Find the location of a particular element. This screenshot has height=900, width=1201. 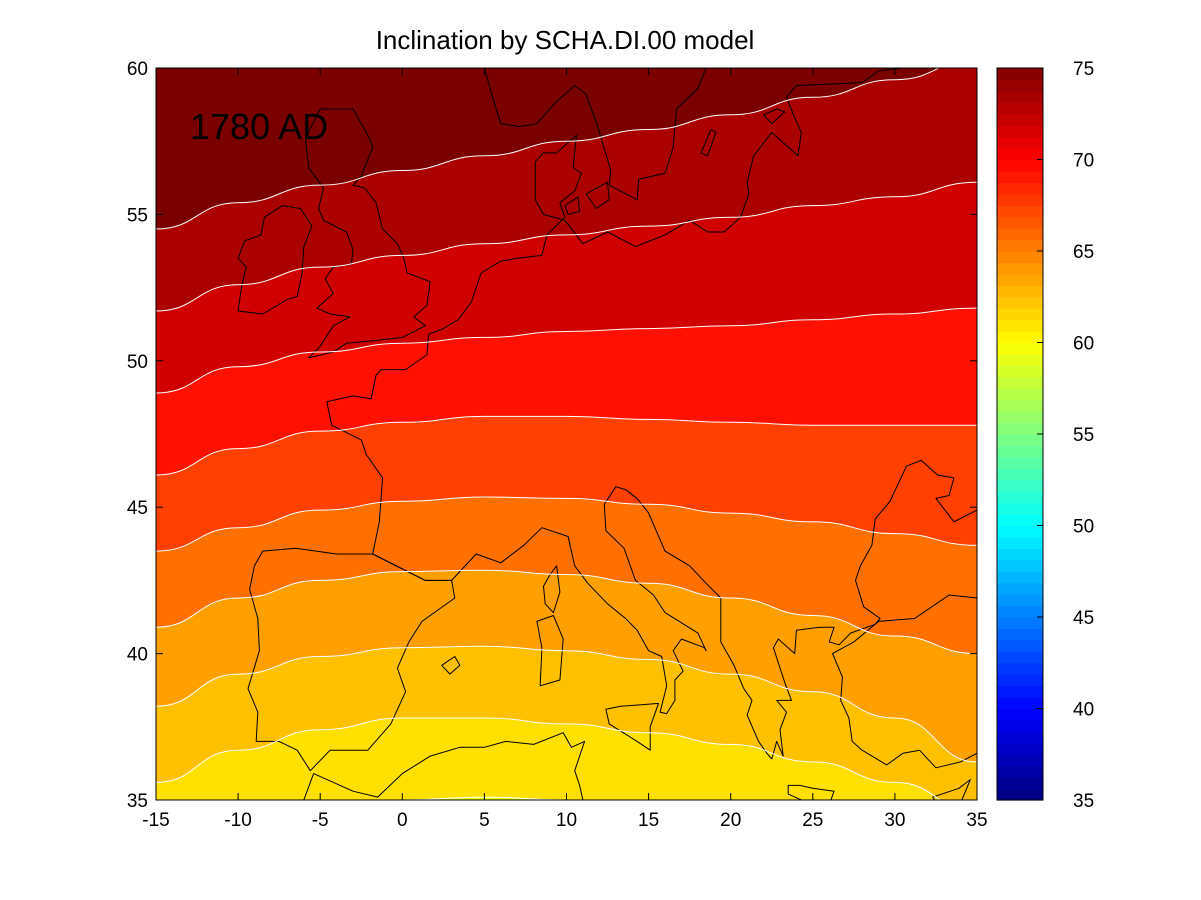

colorbar-tick-label: 75 is located at coordinates (1083, 69).